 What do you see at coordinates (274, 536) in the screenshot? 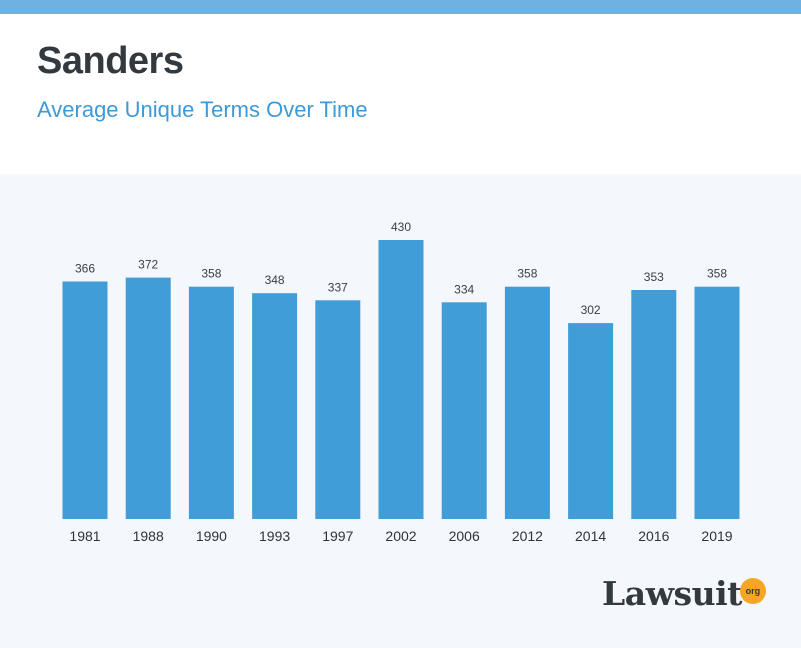
I see `x-tick-label-1993: 1993` at bounding box center [274, 536].